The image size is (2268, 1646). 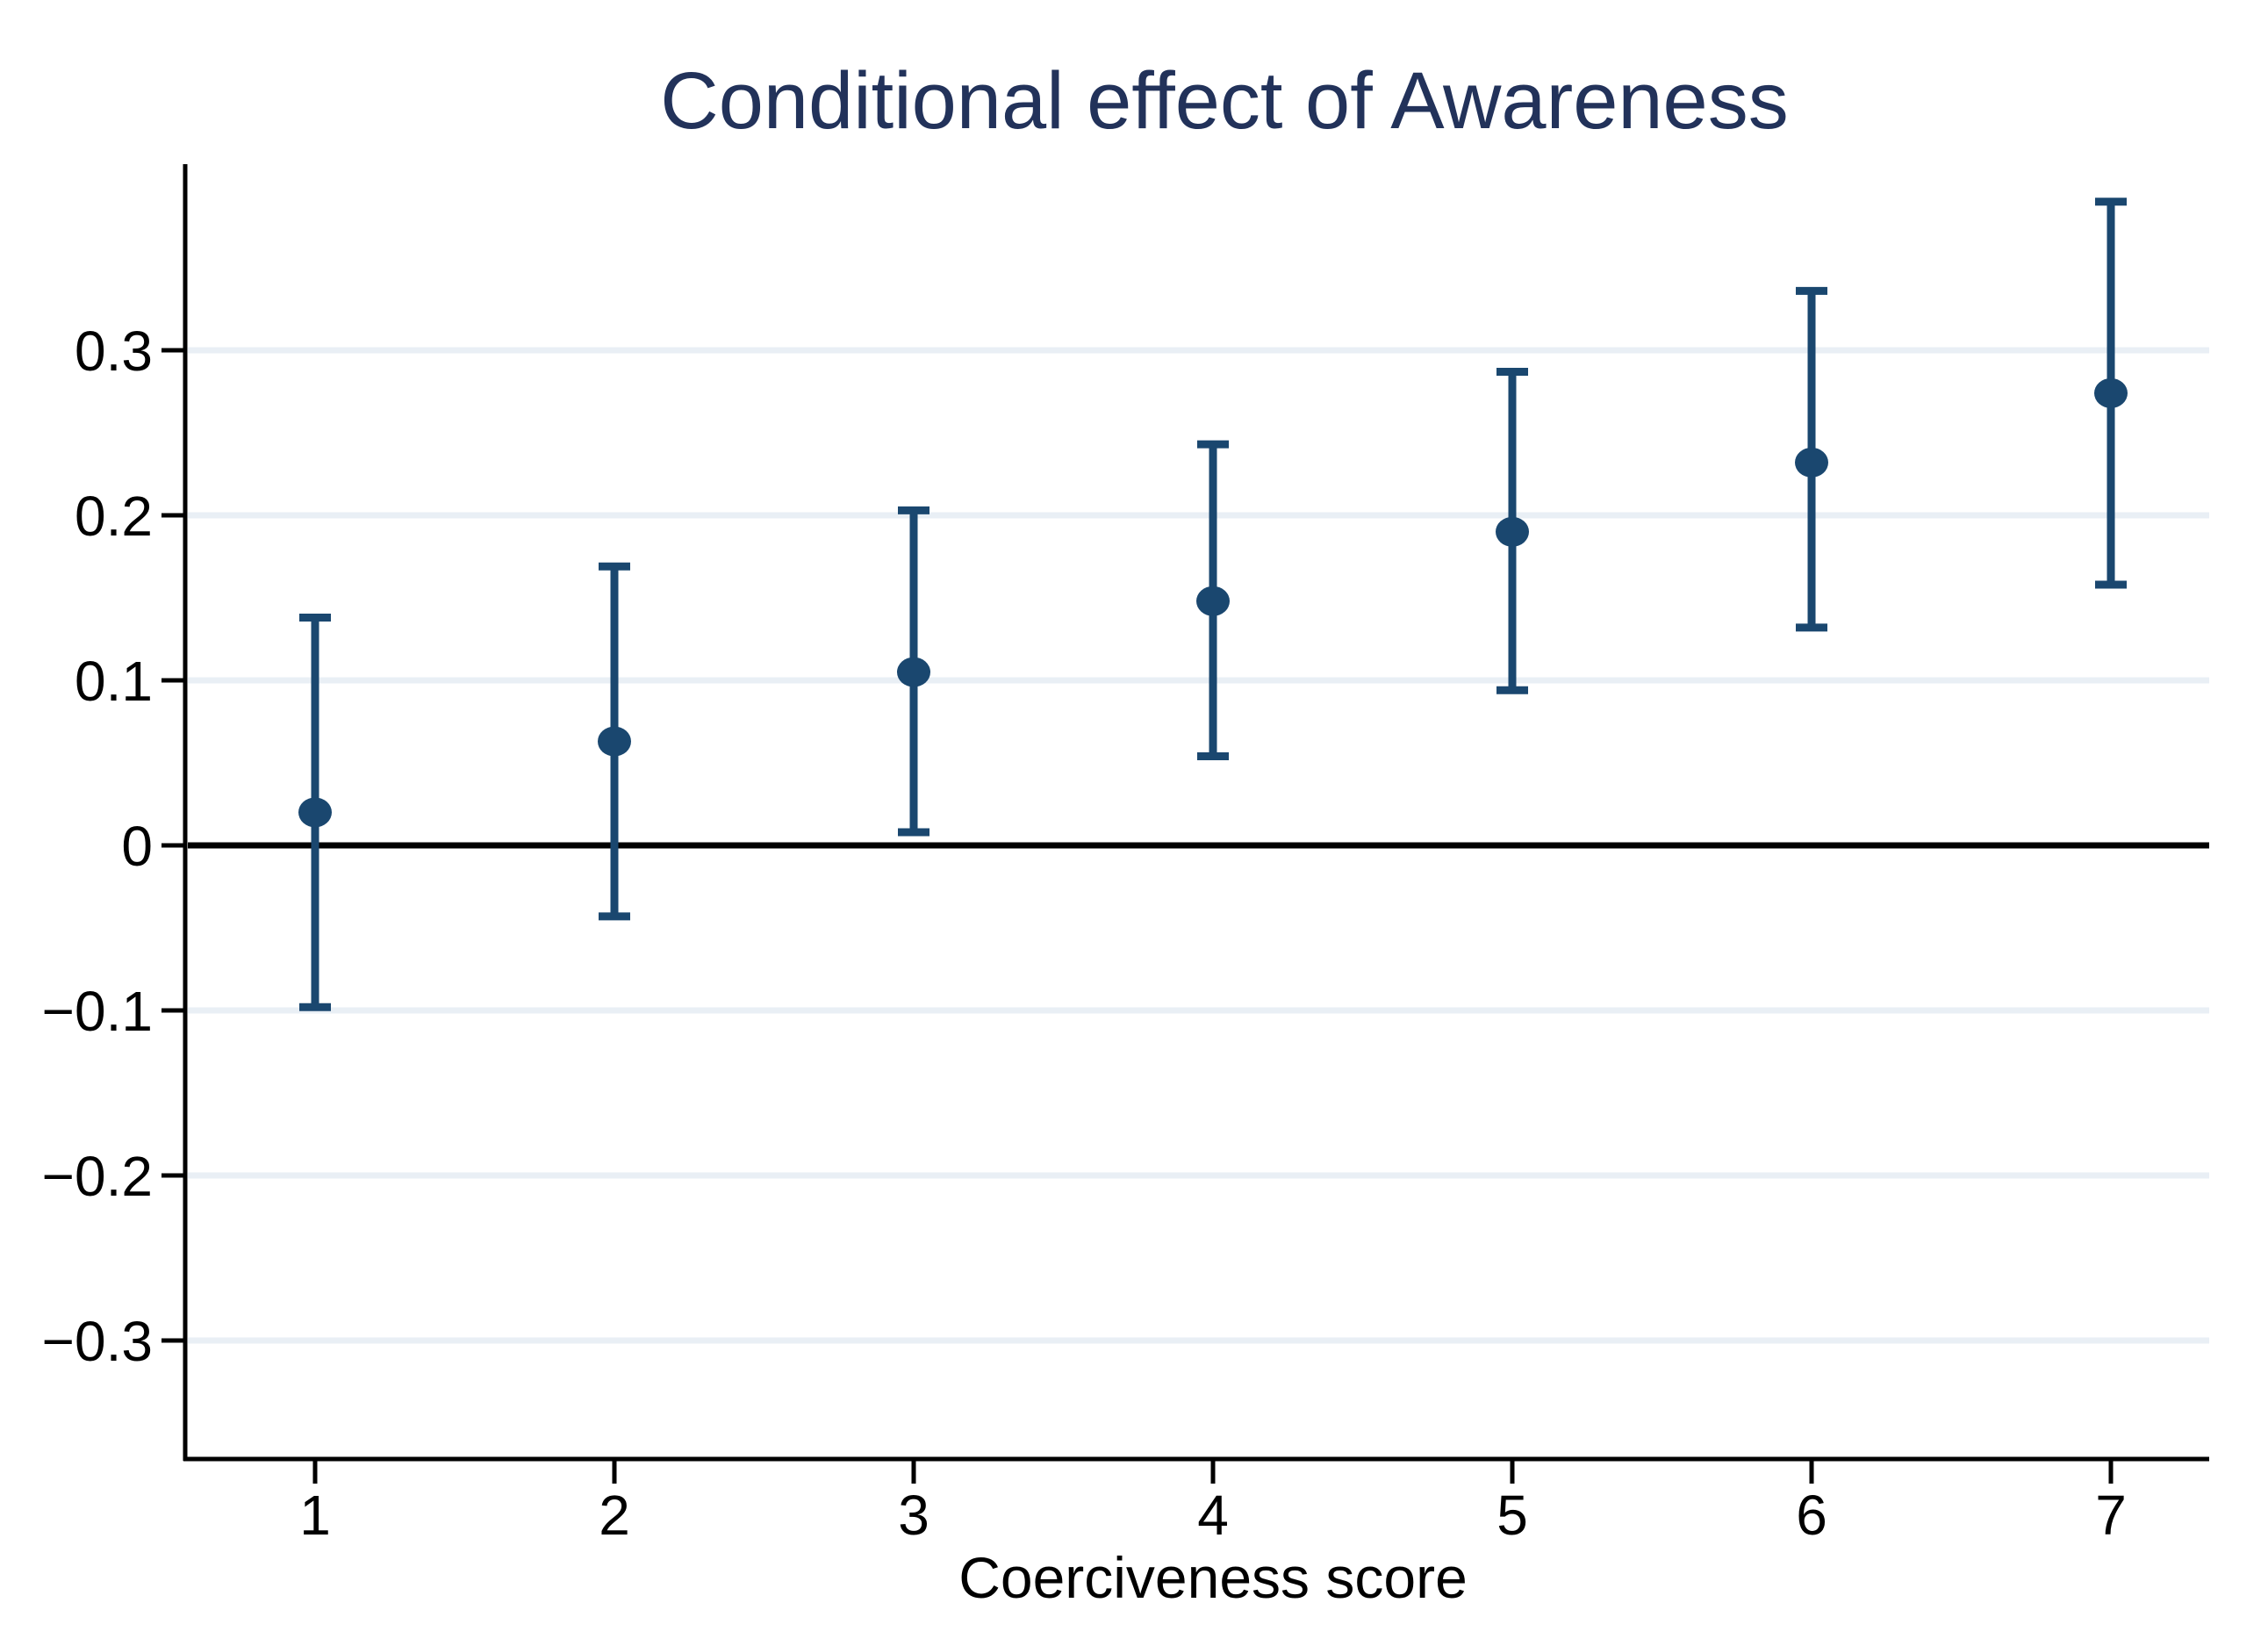 I want to click on chart-title: Conditional effect of Awareness, so click(x=1224, y=101).